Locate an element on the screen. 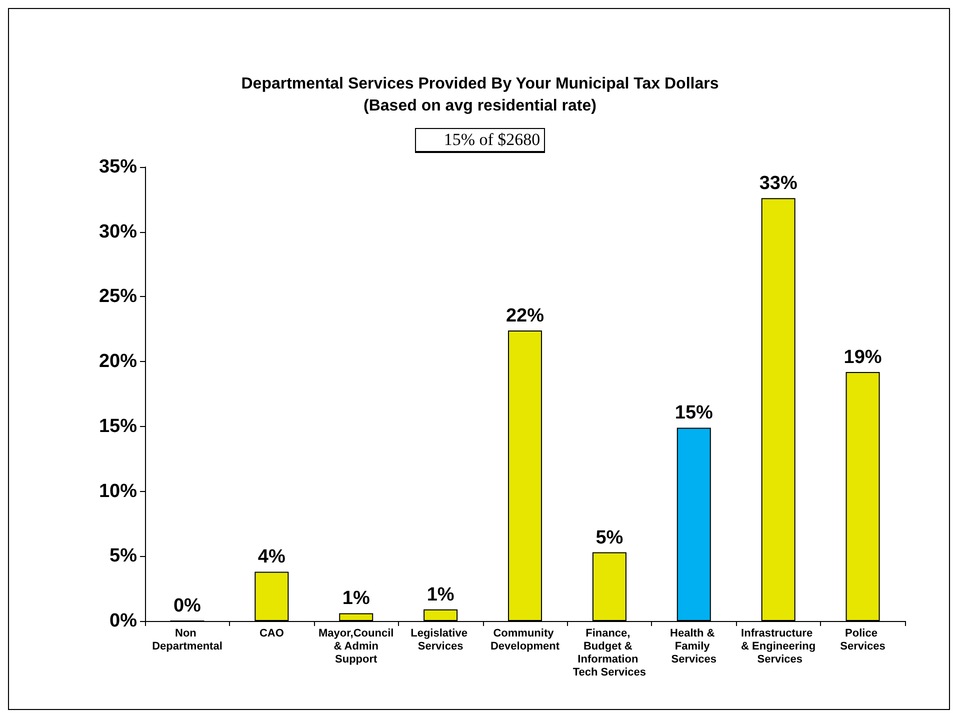 This screenshot has height=721, width=960. y-tick-label: 20% is located at coordinates (118, 361).